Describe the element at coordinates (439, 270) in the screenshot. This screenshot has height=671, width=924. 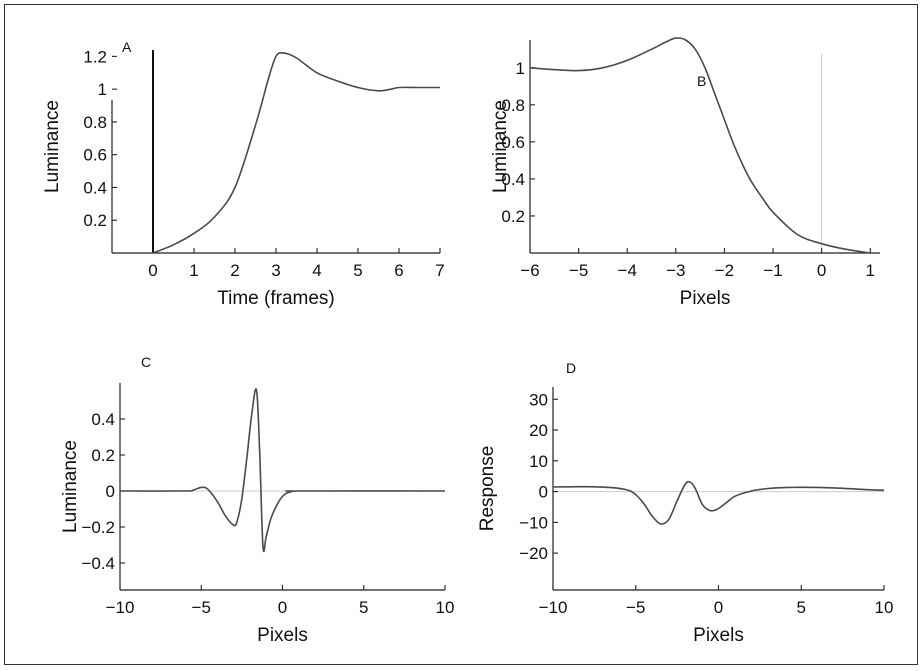
I see `x-tick-label: 7` at that location.